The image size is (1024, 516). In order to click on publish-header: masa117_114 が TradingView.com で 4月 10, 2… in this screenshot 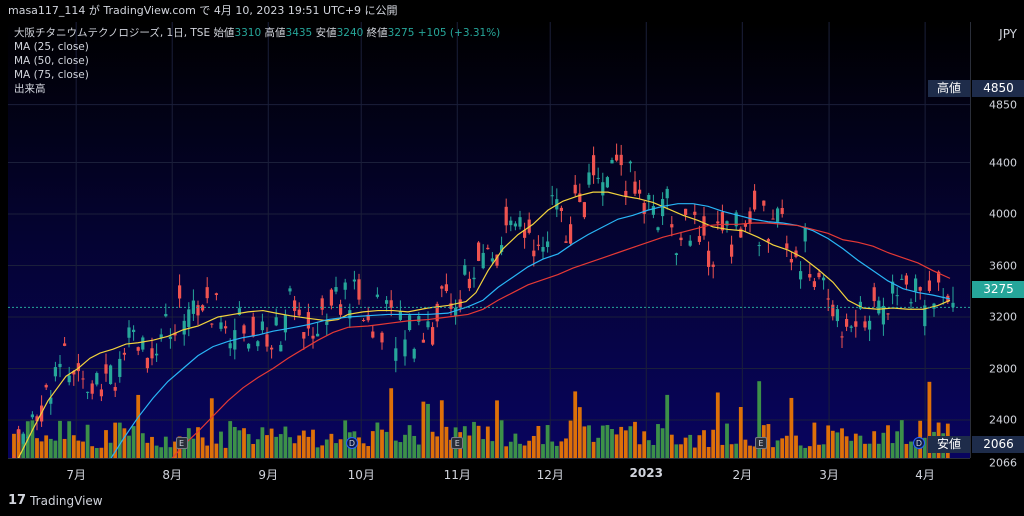, I will do `click(512, 11)`.